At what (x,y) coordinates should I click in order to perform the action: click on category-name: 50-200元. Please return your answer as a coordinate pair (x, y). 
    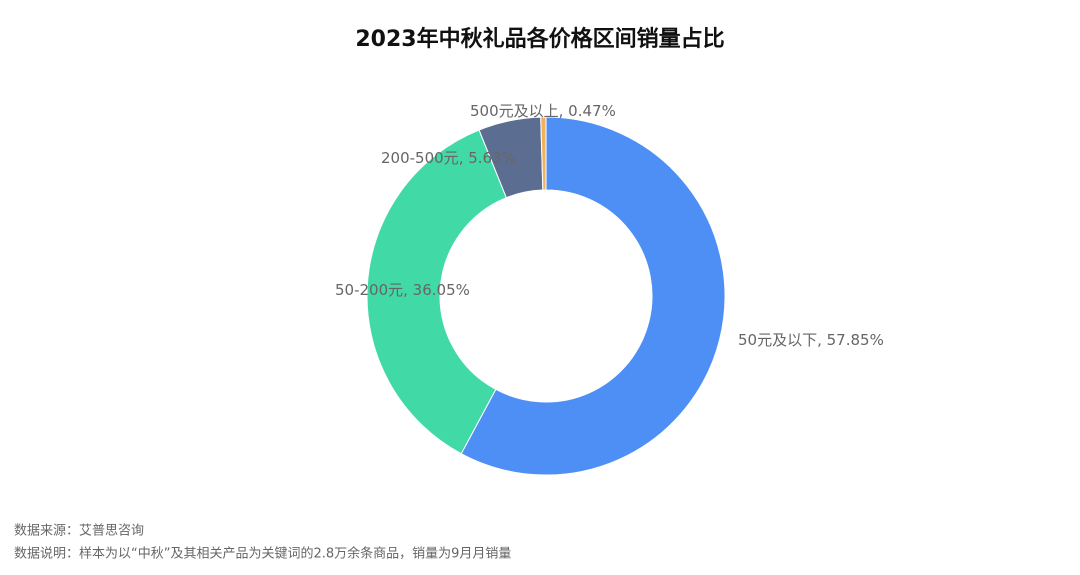
    Looking at the image, I should click on (369, 290).